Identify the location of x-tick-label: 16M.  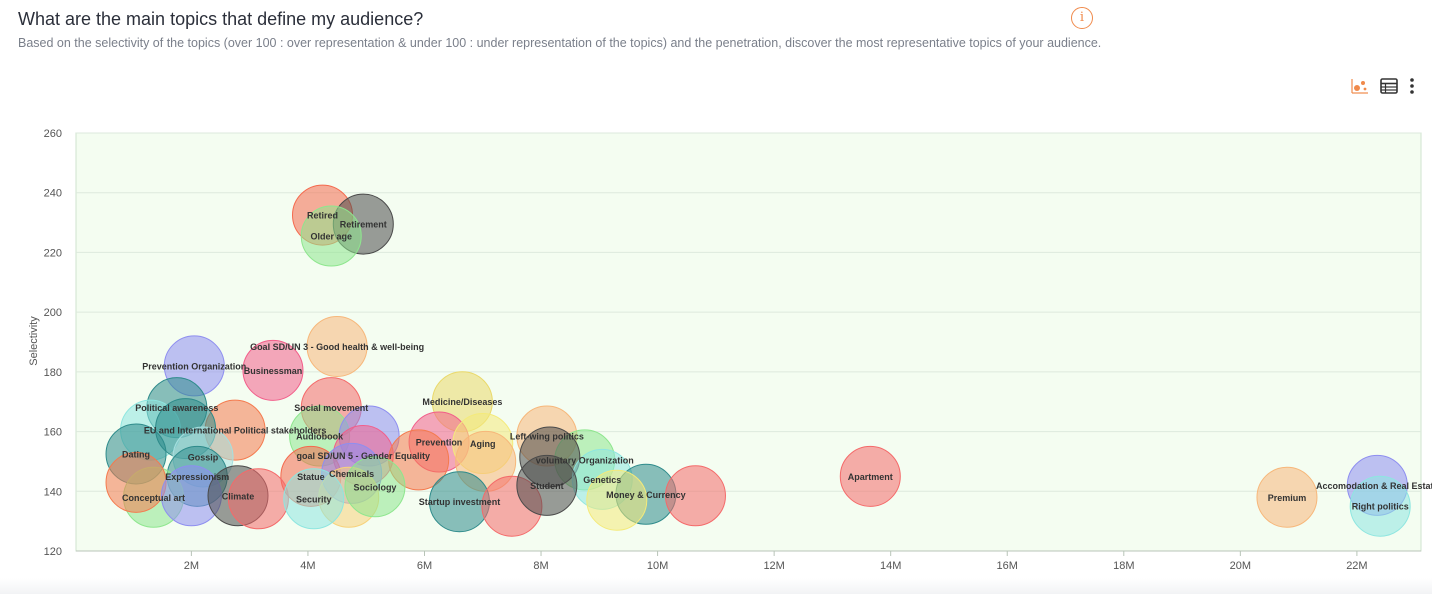
(1007, 566).